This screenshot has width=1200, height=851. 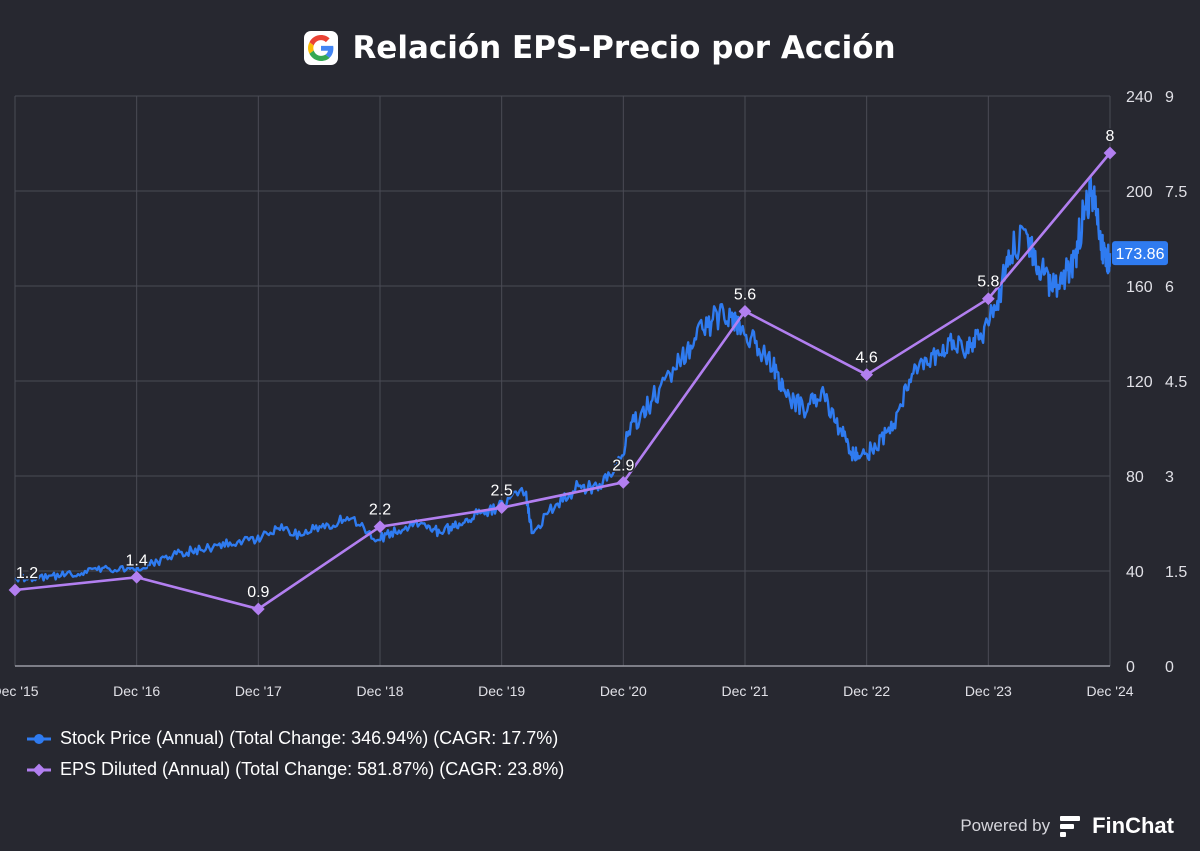 What do you see at coordinates (1109, 691) in the screenshot?
I see `x-tick-Dec-24: Dec '24` at bounding box center [1109, 691].